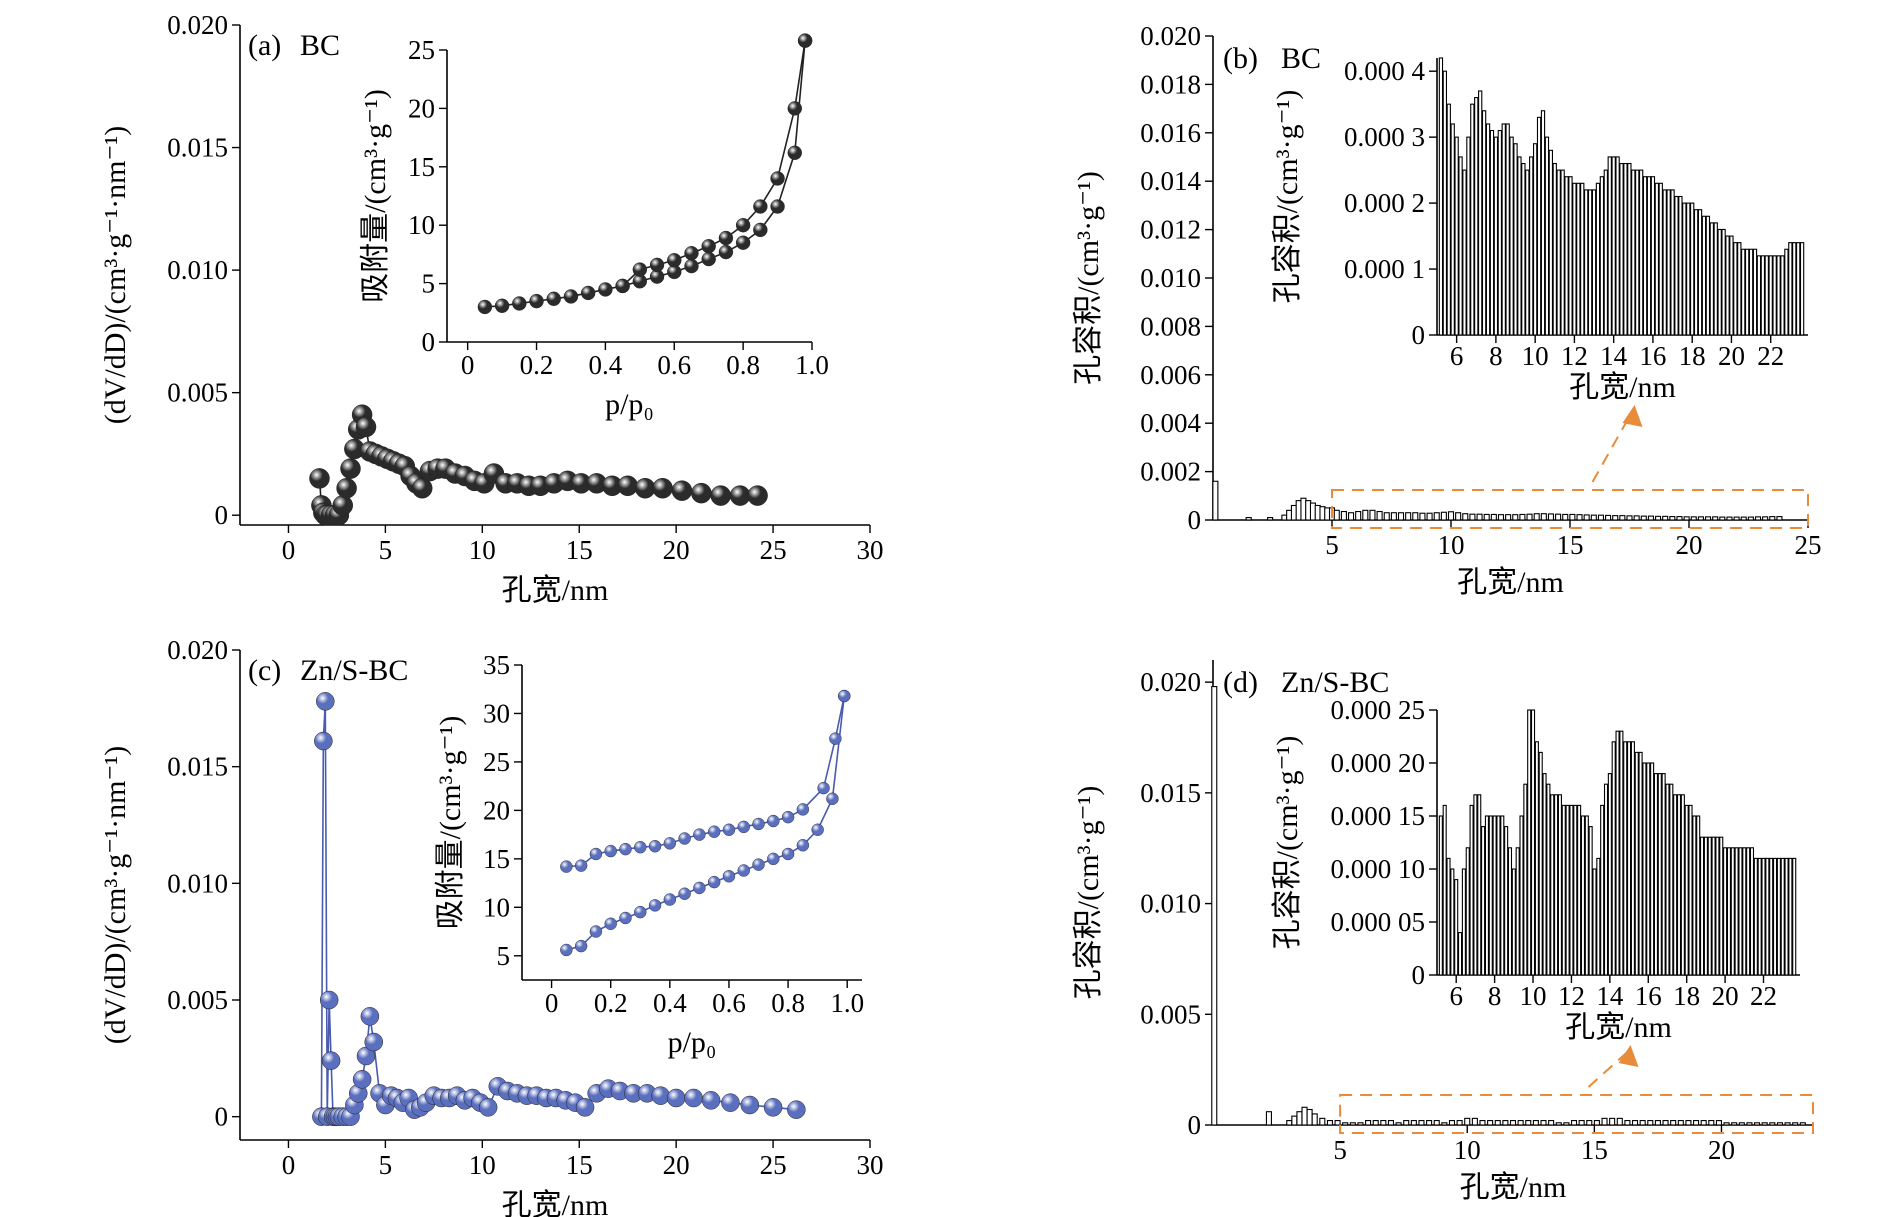  Describe the element at coordinates (1195, 1125) in the screenshot. I see `y-tick-label: 0` at that location.